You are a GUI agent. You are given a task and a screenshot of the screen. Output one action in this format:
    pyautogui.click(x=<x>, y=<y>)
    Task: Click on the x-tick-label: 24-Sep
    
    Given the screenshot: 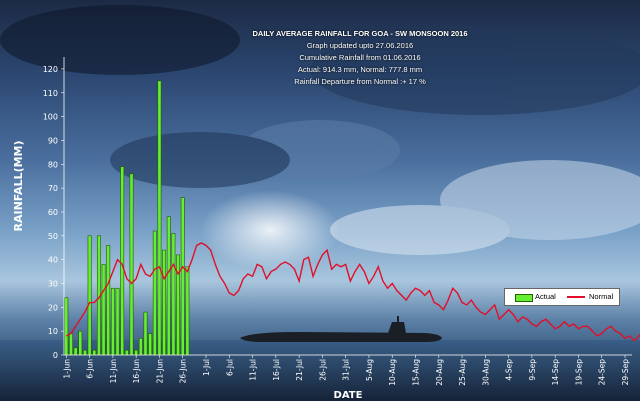 What is the action you would take?
    pyautogui.click(x=602, y=372)
    